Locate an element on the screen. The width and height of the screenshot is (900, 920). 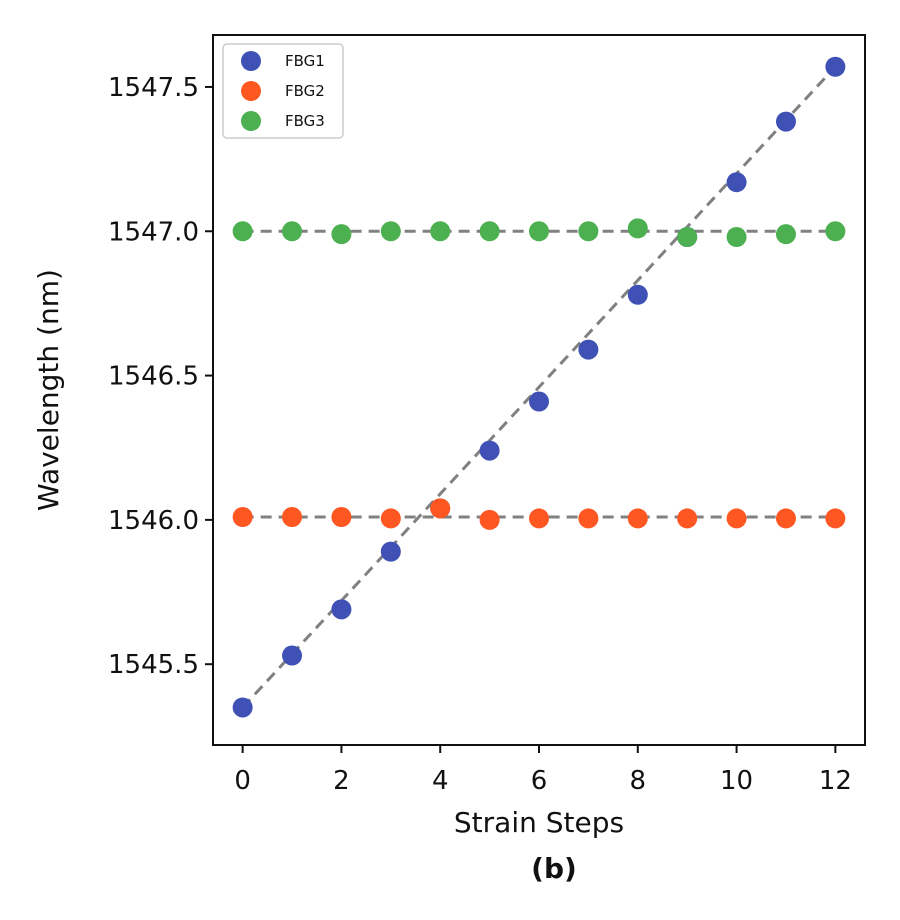
legend-marker-fbg3 is located at coordinates (251, 121).